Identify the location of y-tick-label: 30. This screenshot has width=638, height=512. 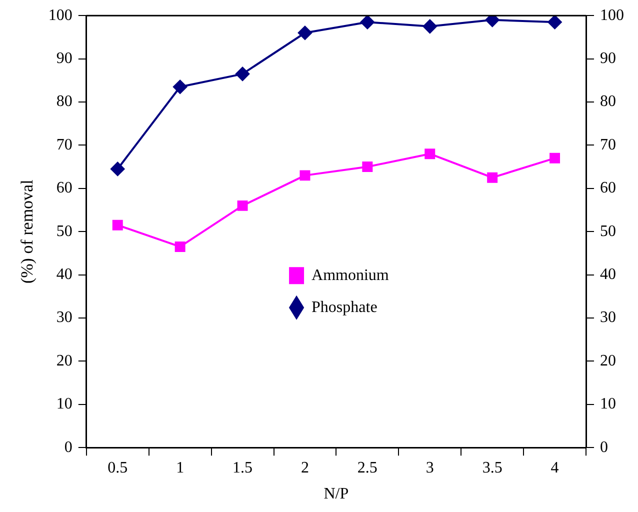
(64, 317).